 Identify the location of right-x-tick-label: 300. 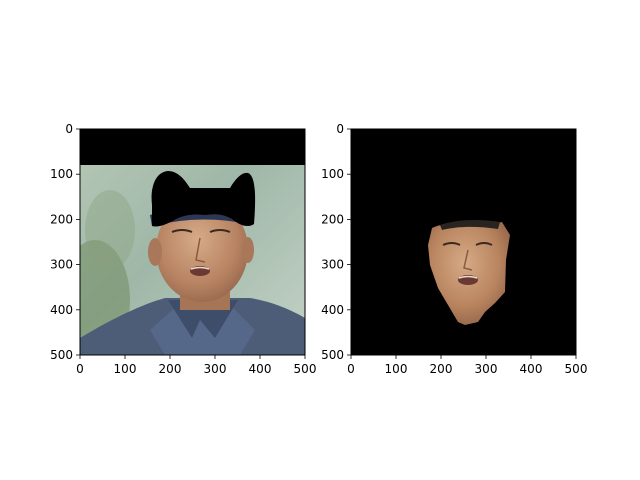
(486, 369).